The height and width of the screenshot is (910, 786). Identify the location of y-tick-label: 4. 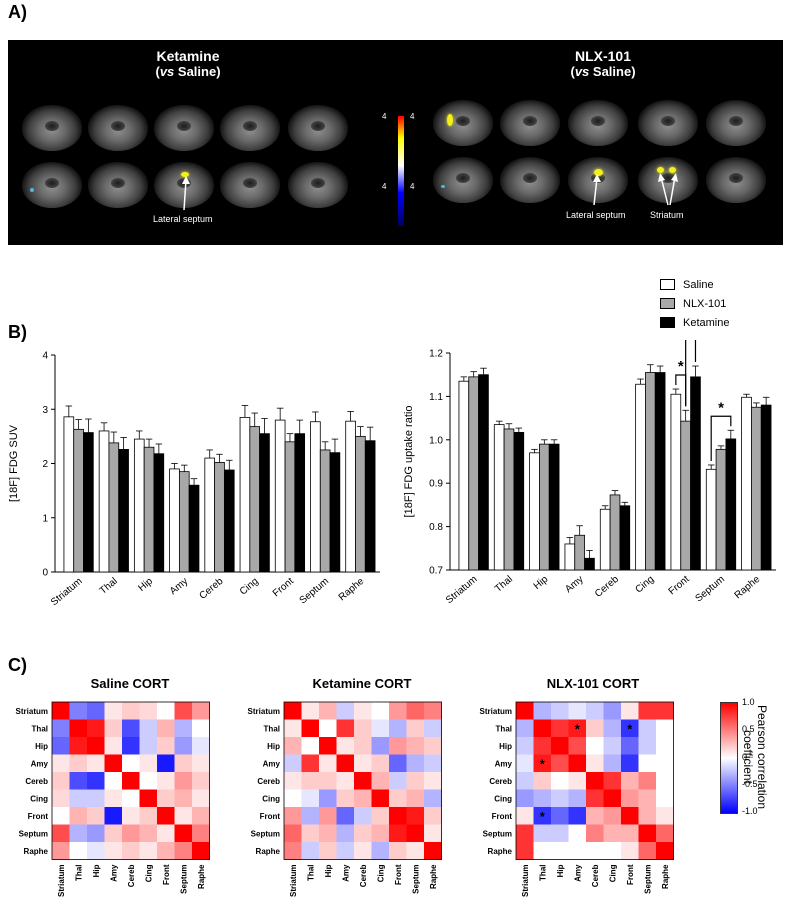
(45, 356).